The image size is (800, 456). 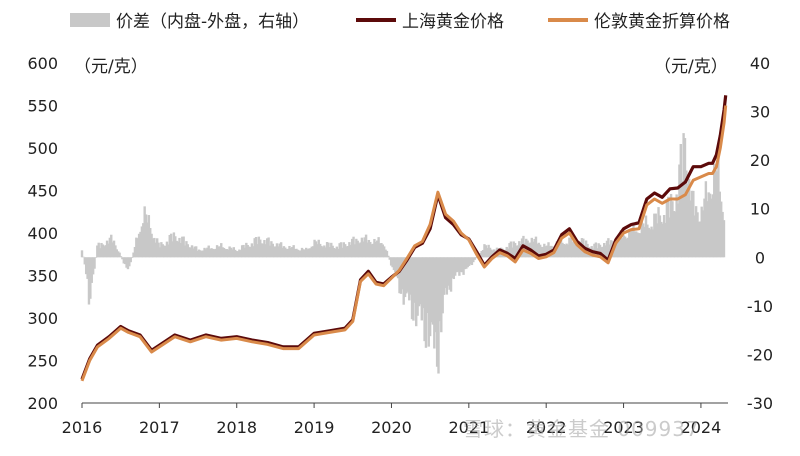 I want to click on legend-label-spread: 价差（内盘-外盘，右轴）, so click(x=213, y=22).